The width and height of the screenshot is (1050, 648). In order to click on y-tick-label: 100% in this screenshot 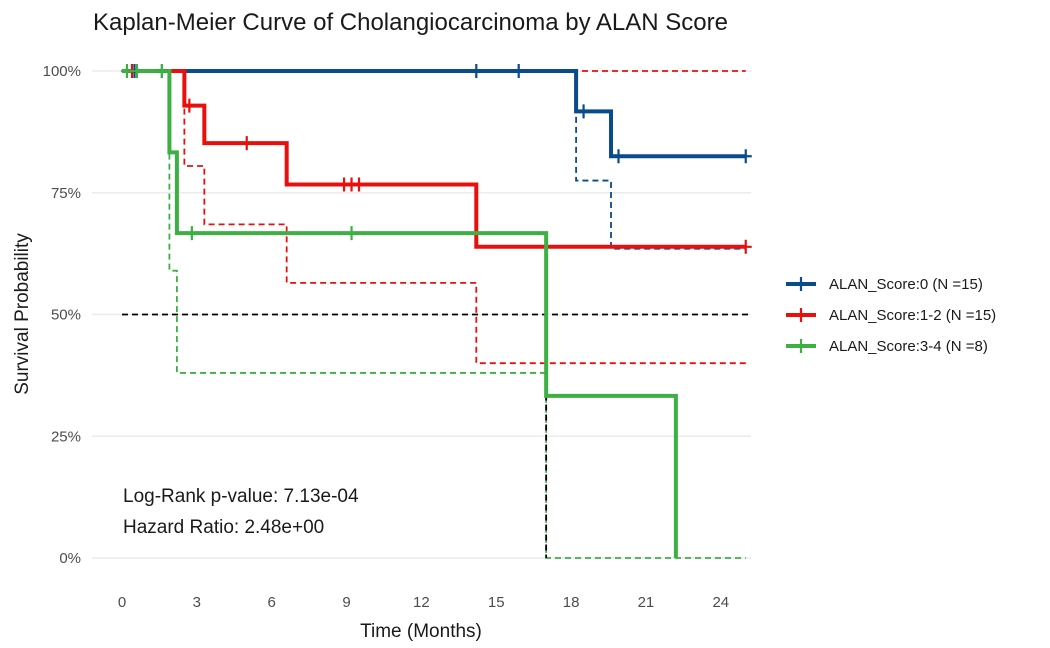, I will do `click(62, 71)`.